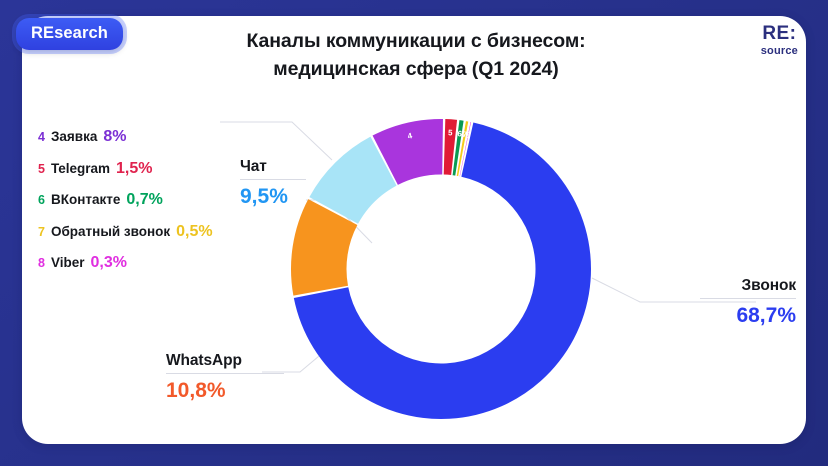 This screenshot has width=828, height=466. Describe the element at coordinates (416, 68) in the screenshot. I see `title-line-2: медицинская сфера (Q1 2024)` at that location.